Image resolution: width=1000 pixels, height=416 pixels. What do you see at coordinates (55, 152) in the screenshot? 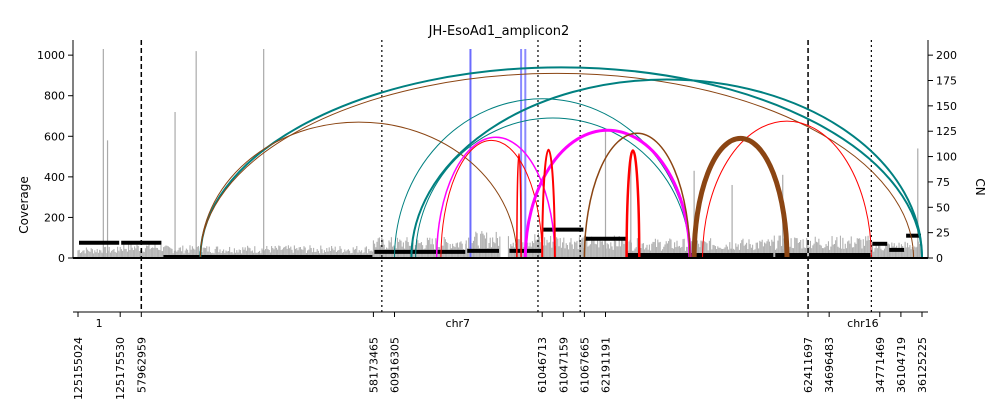
I see `left-y-axis: 0 200 400 600 800 1000` at bounding box center [55, 152].